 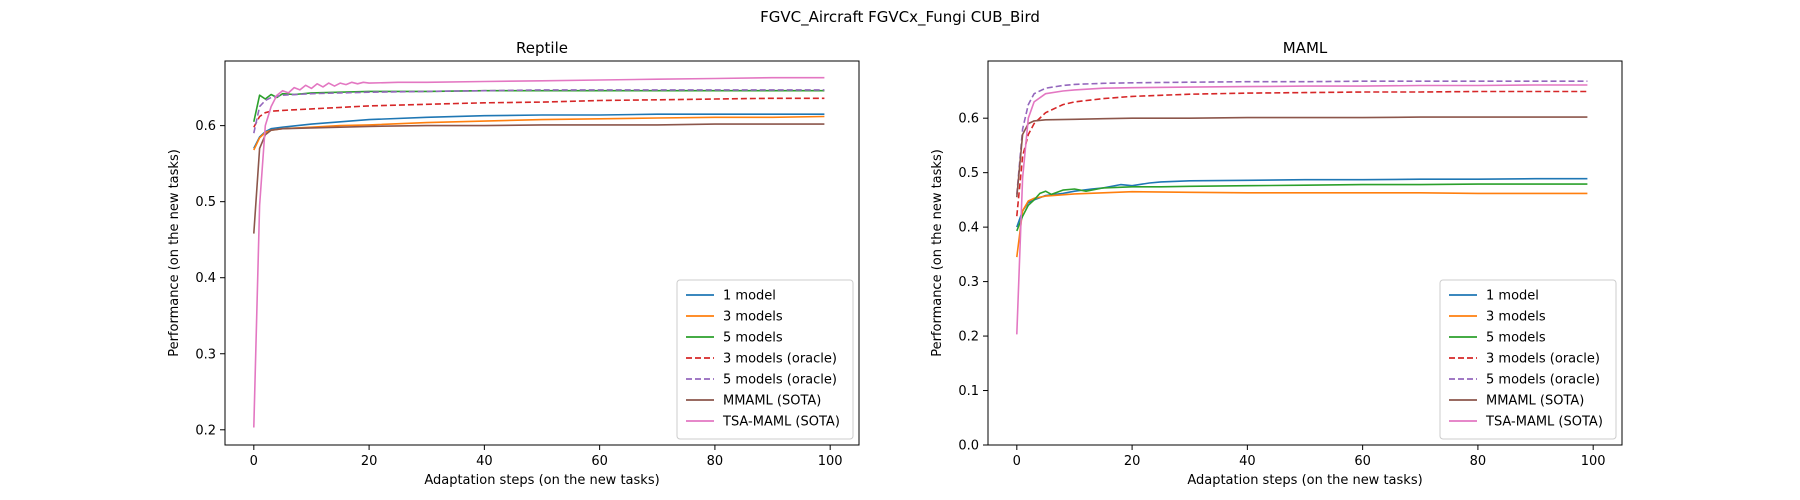 I want to click on reptile-x-tick-label: 100, so click(x=830, y=461).